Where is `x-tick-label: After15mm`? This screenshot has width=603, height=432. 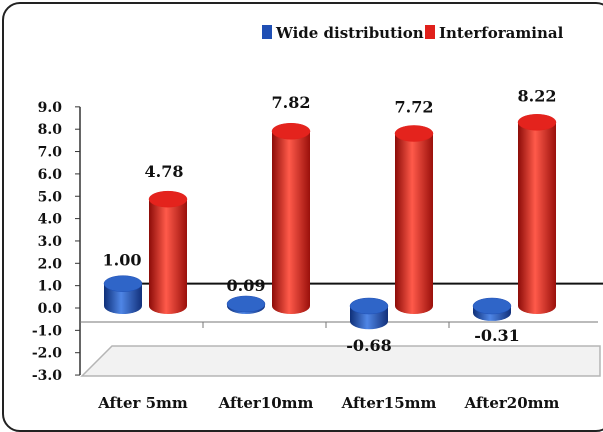 x-tick-label: After15mm is located at coordinates (389, 403).